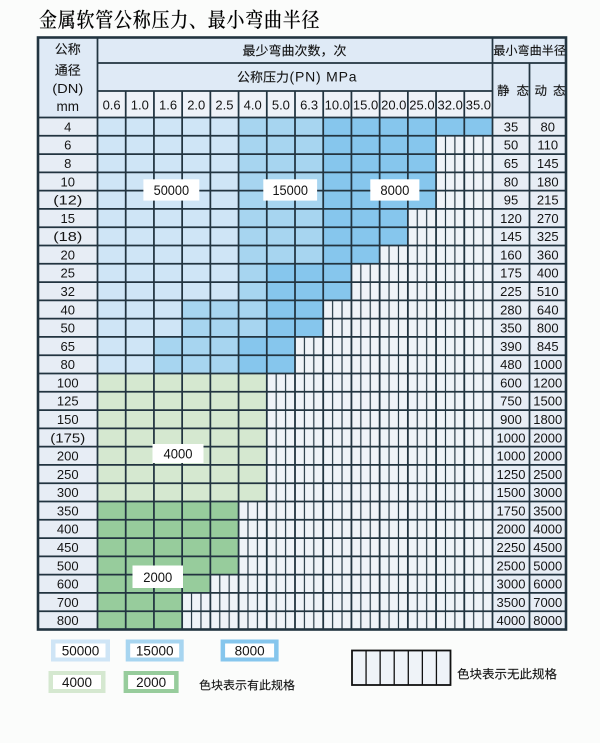 The image size is (600, 743). I want to click on svg-text: 160, so click(511, 254).